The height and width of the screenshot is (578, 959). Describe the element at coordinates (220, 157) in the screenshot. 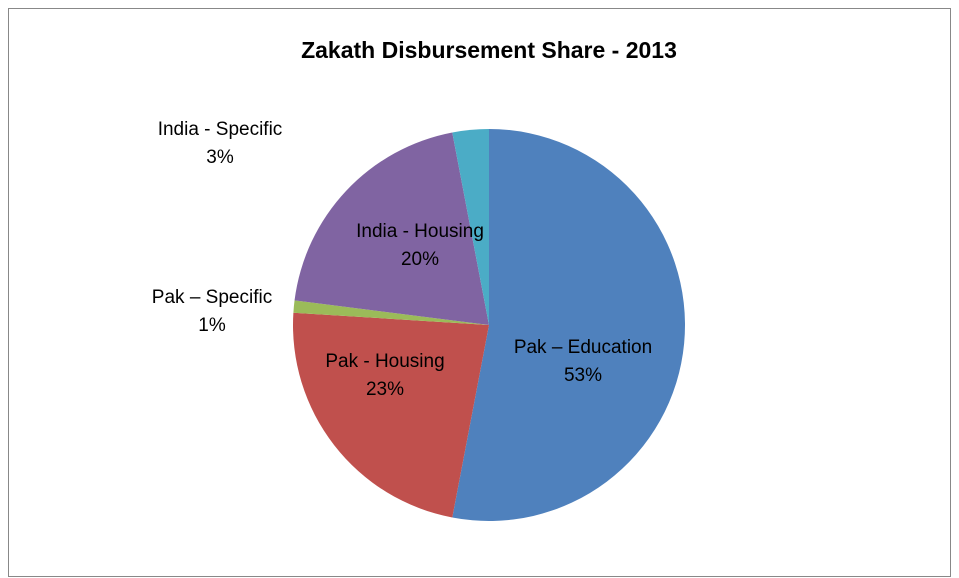

I see `slice-value-label: 3%` at that location.